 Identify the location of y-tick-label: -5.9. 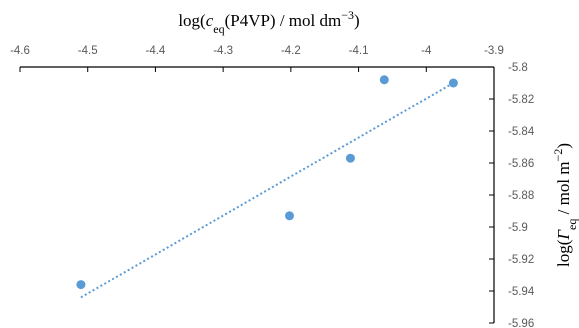
(518, 228).